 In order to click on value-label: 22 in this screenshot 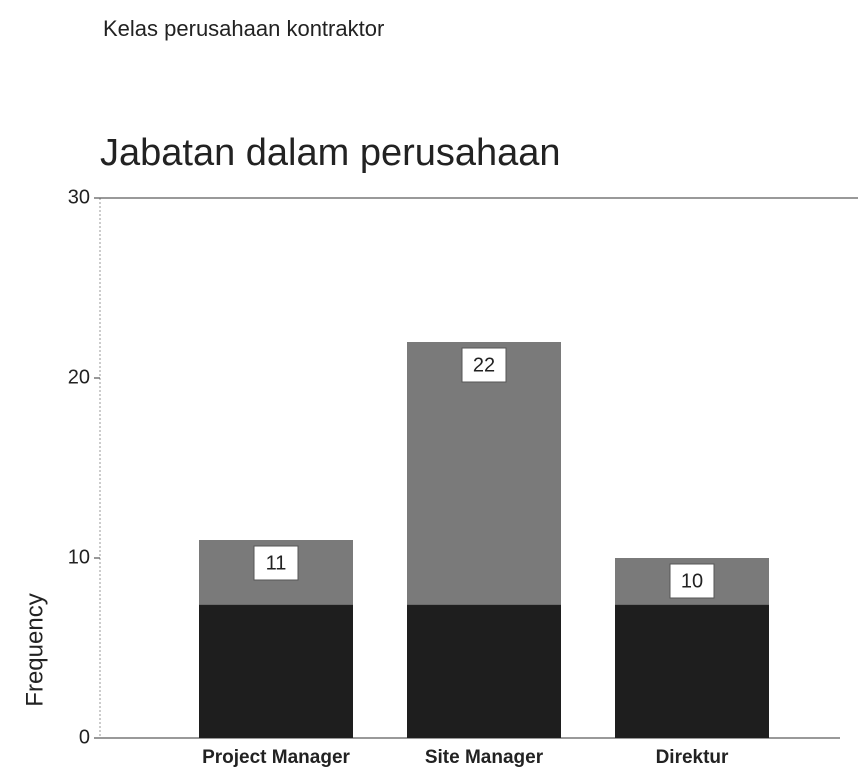, I will do `click(484, 365)`.